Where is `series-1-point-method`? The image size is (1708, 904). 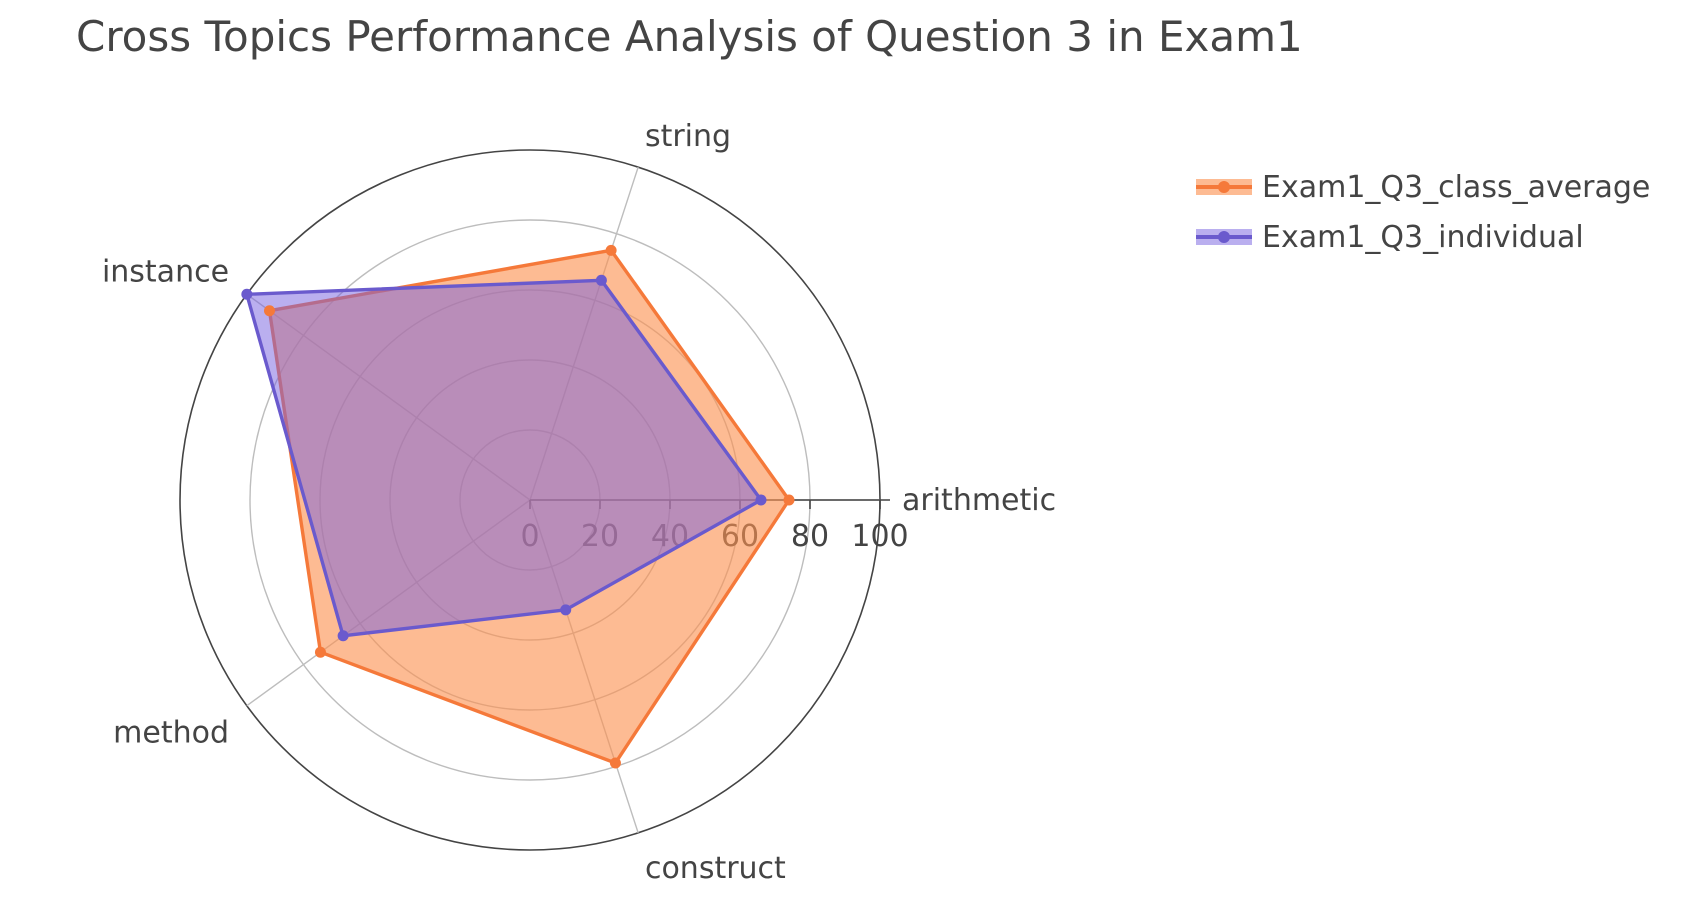
series-1-point-method is located at coordinates (343, 636).